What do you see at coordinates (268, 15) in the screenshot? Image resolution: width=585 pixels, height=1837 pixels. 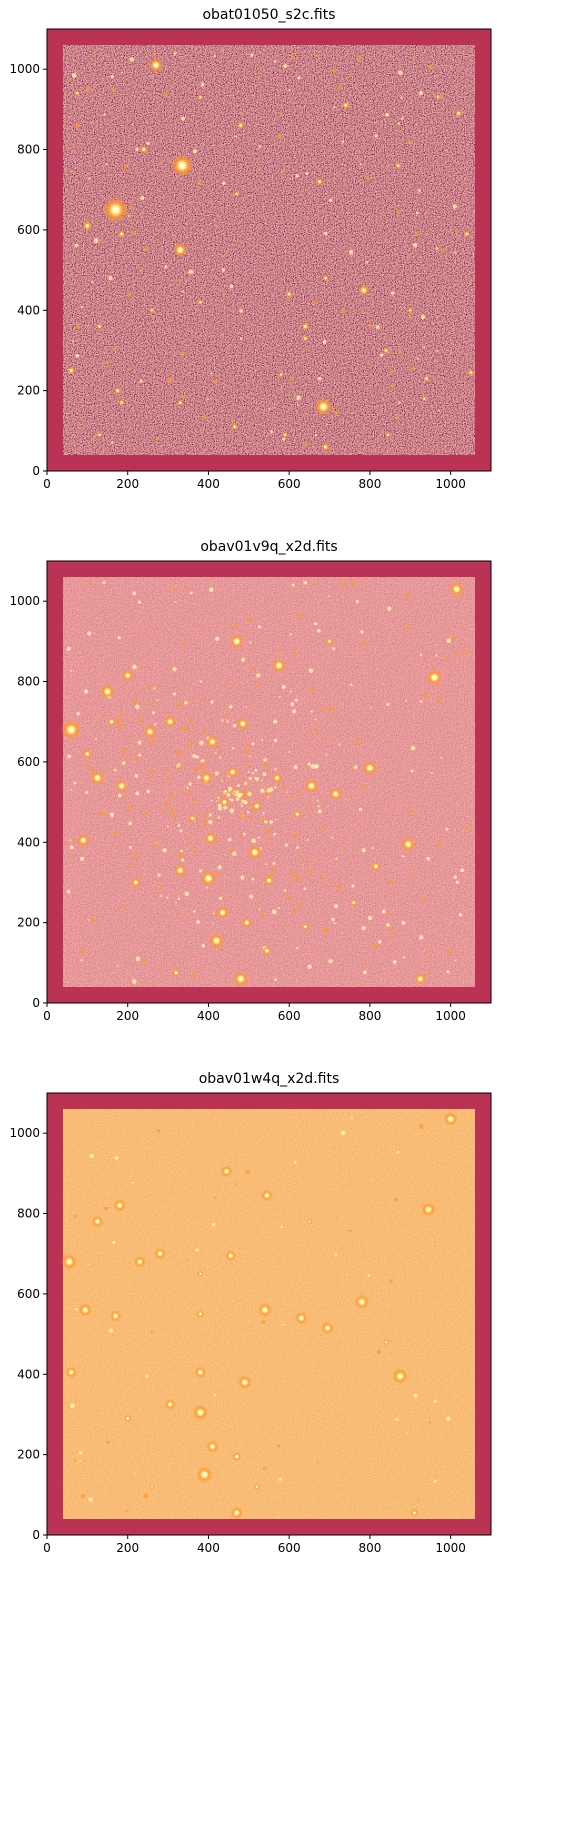 I see `panel-title: obat01050_s2c.fits` at bounding box center [268, 15].